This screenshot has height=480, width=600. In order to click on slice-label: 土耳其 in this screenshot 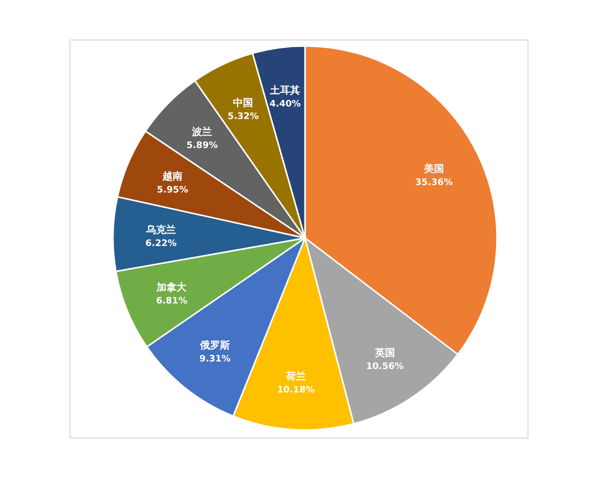, I will do `click(284, 90)`.